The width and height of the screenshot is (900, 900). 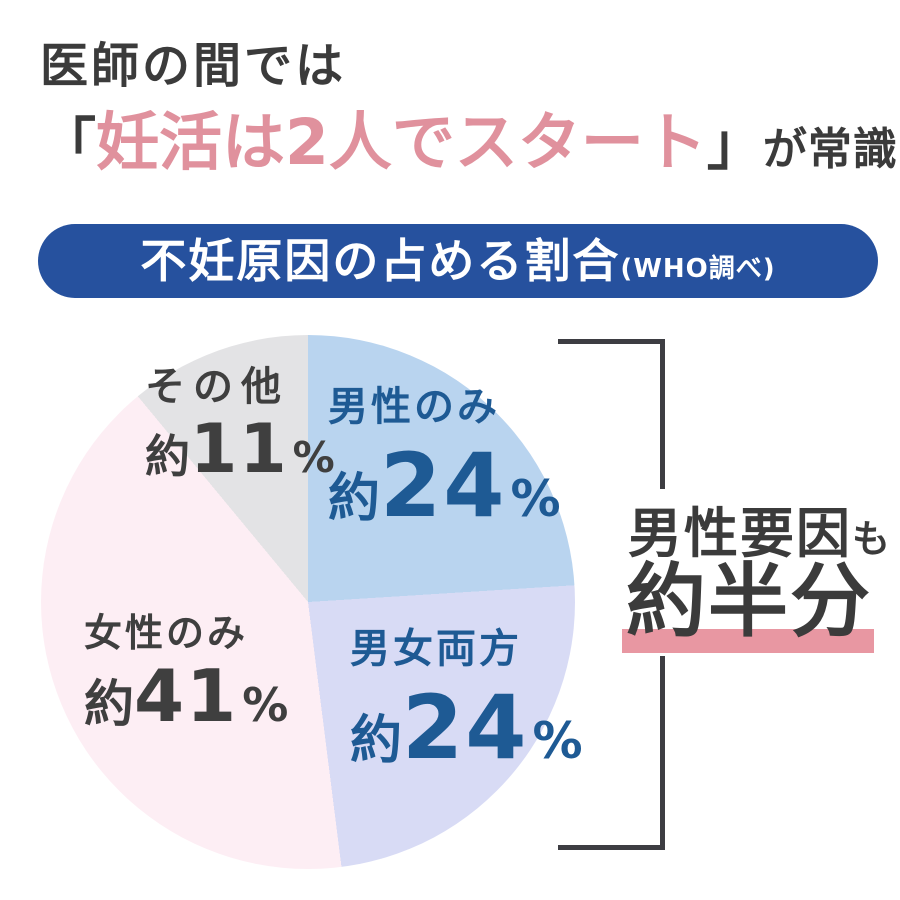 What do you see at coordinates (193, 66) in the screenshot?
I see `header-line1: 医師の間では` at bounding box center [193, 66].